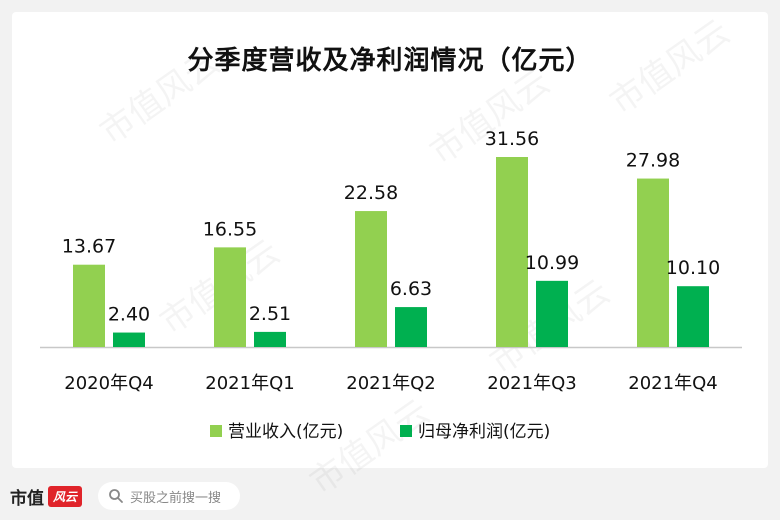 Image resolution: width=780 pixels, height=520 pixels. What do you see at coordinates (371, 193) in the screenshot?
I see `data-label: 22.58` at bounding box center [371, 193].